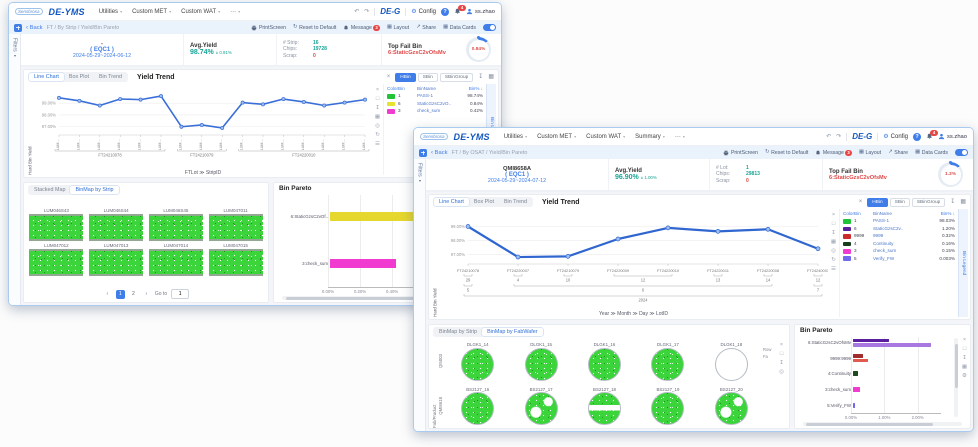 The width and height of the screenshot is (978, 447). I want to click on bin-legend-tab: Bin Legend, so click(963, 263).